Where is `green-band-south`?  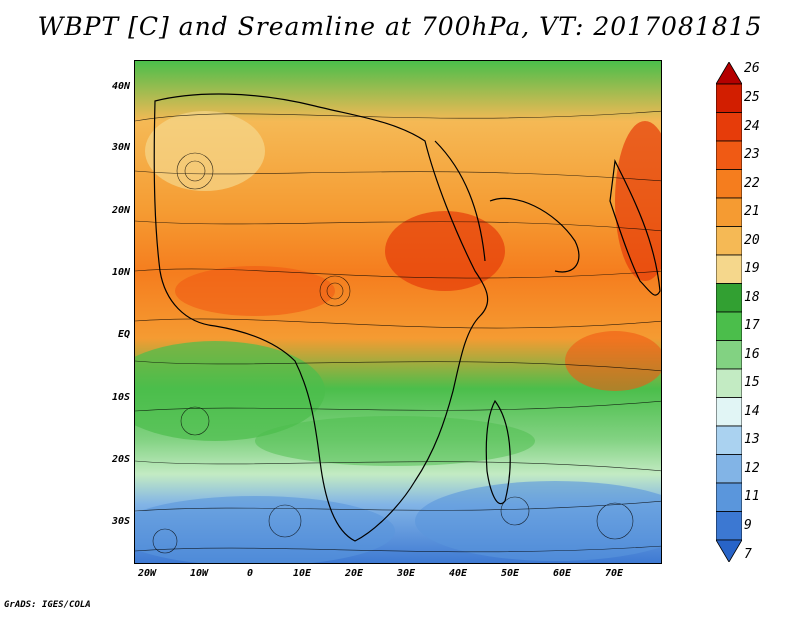 green-band-south is located at coordinates (395, 441).